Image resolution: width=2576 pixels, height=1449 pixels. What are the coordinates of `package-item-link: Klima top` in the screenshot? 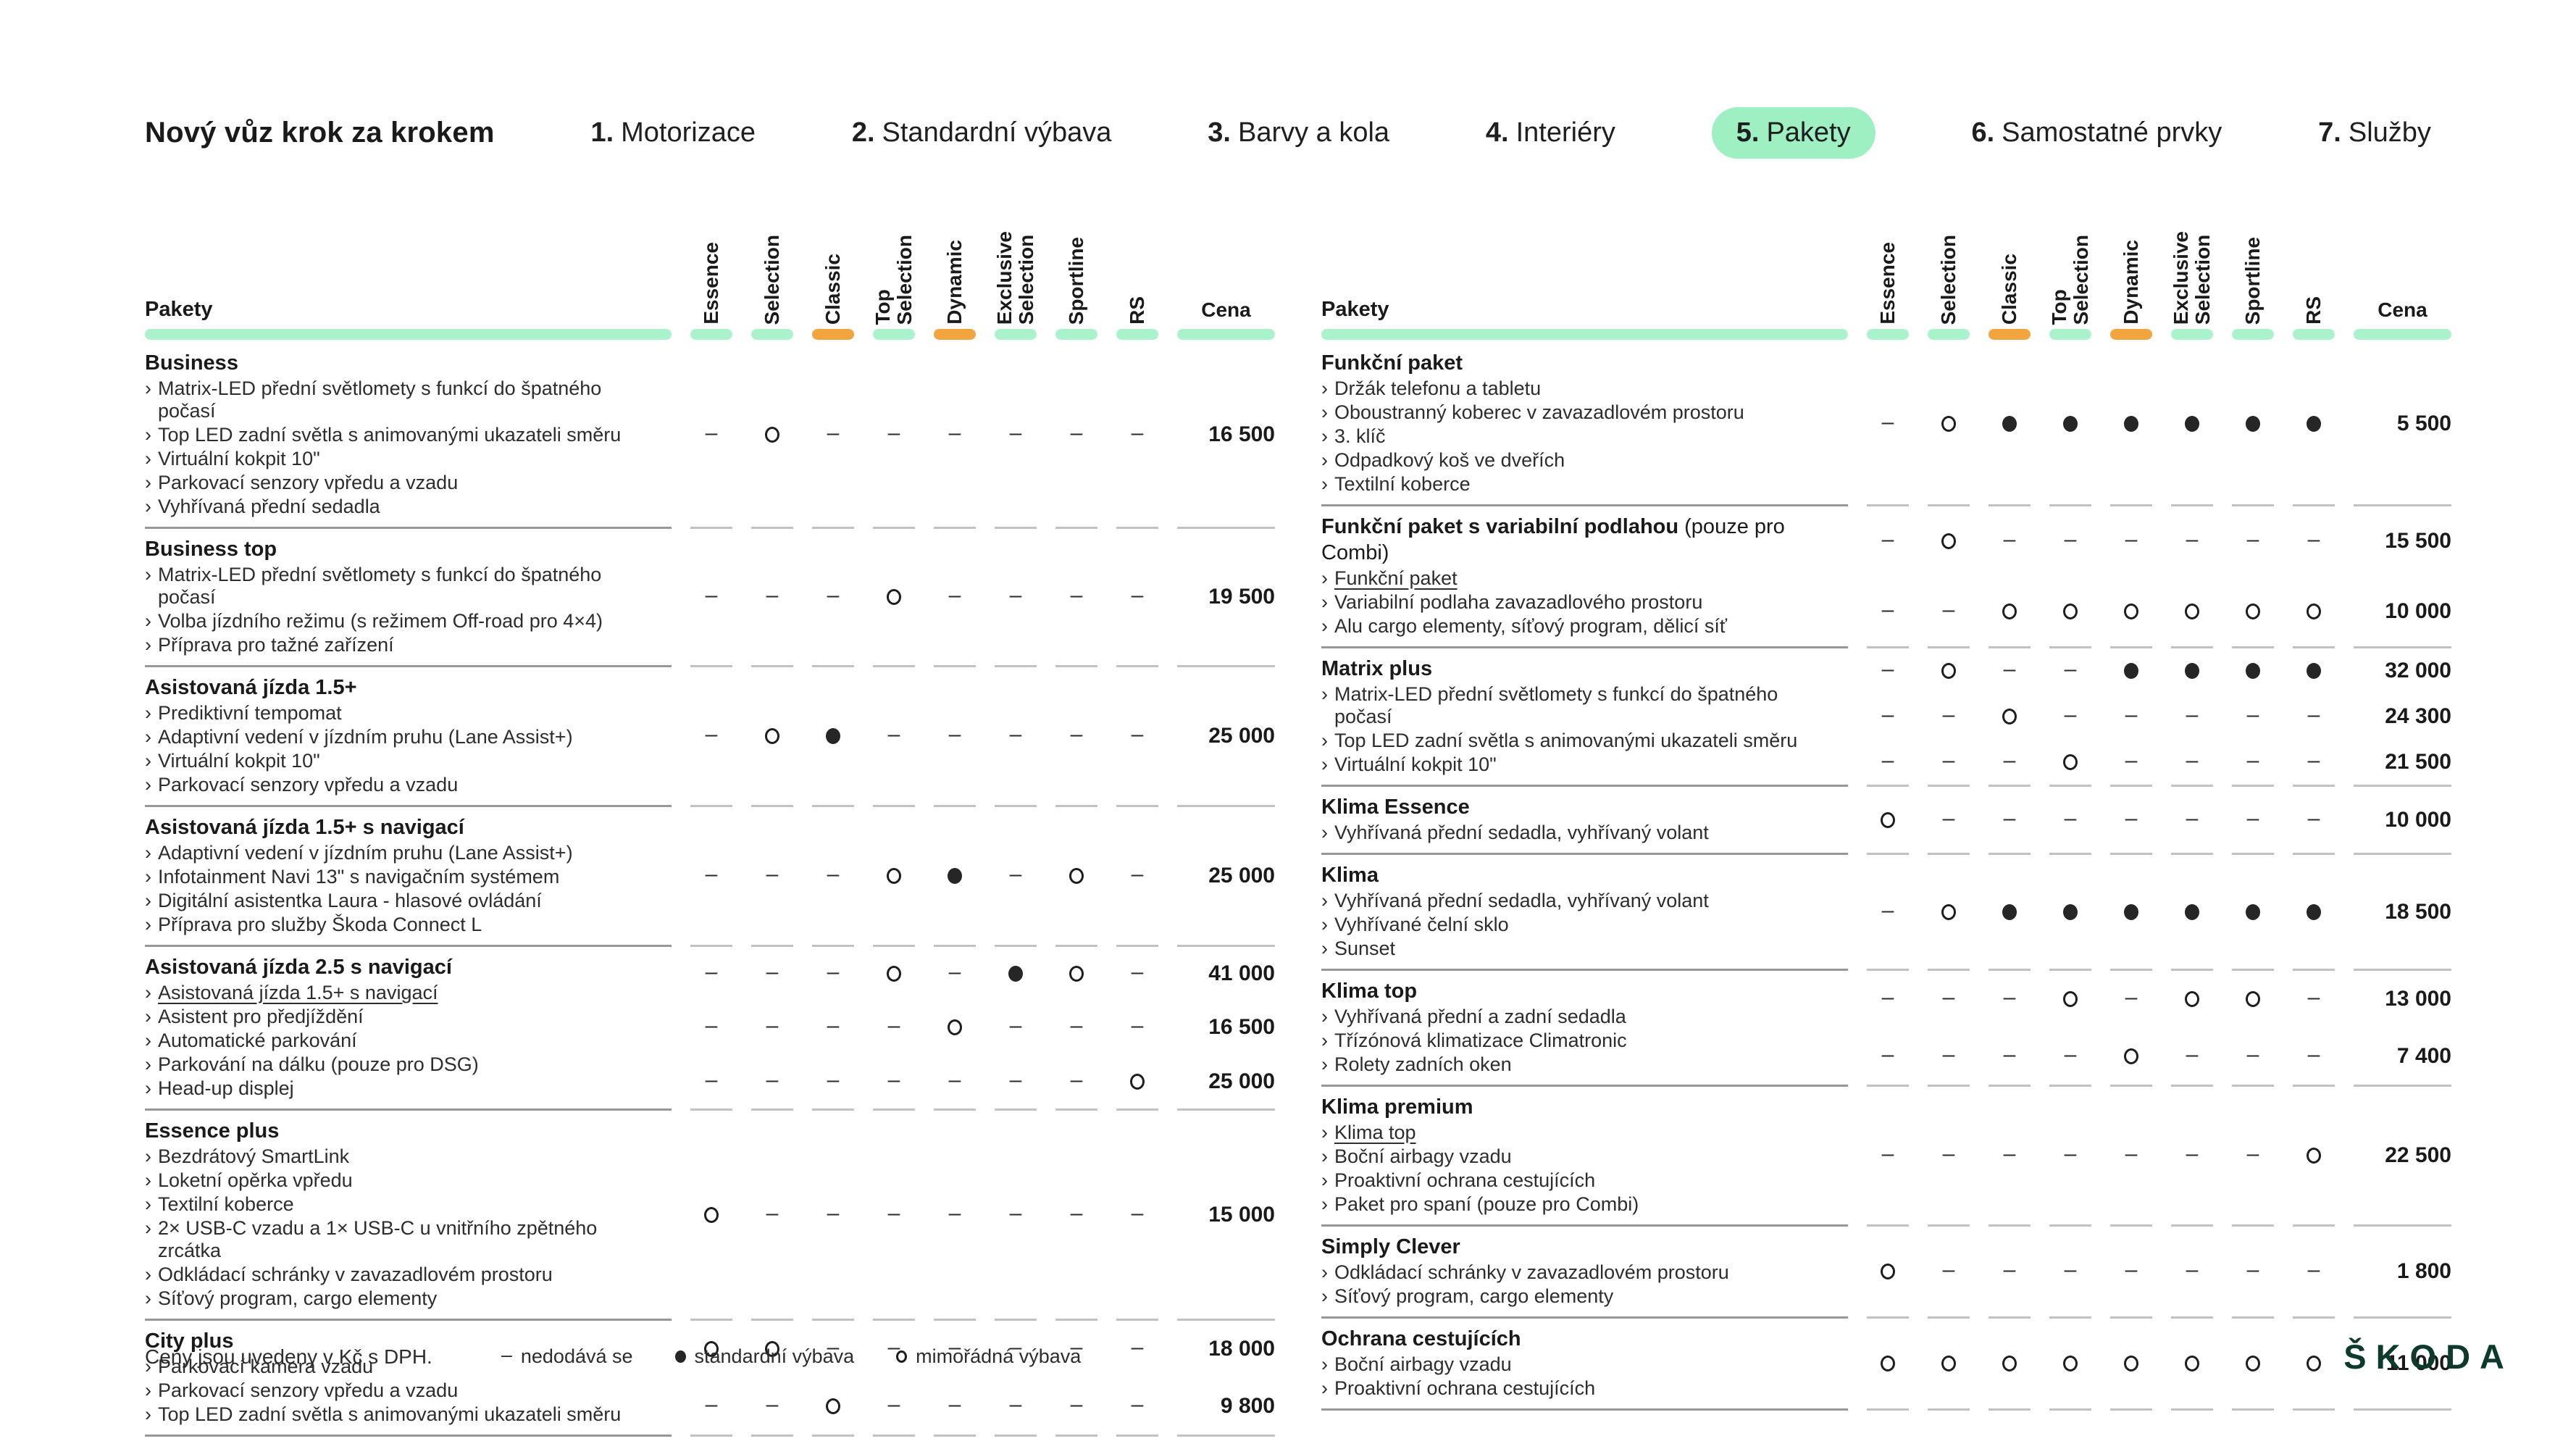 It's located at (1375, 1132).